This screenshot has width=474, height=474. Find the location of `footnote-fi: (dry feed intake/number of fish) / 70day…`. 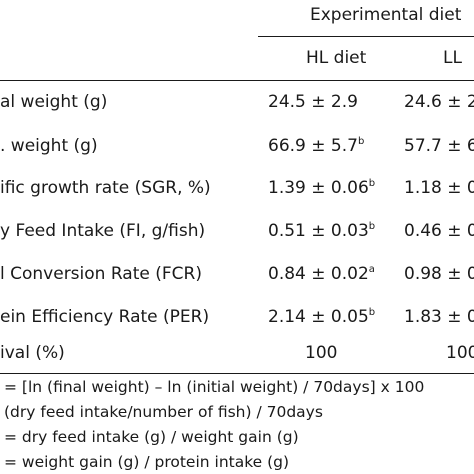

footnote-fi: (dry feed intake/number of fish) / 70day… is located at coordinates (163, 412).